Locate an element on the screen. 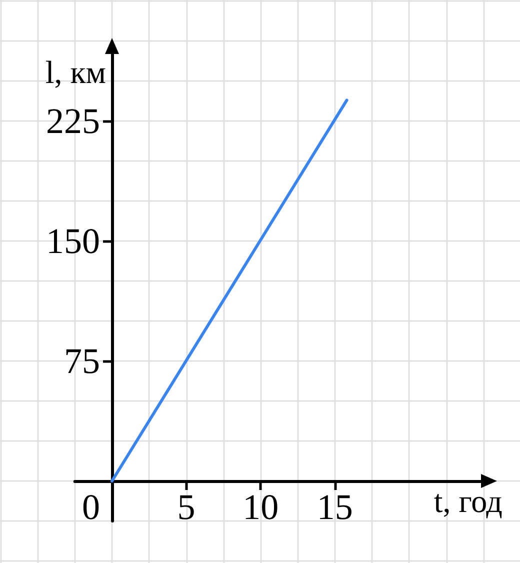  x-axis-title: t, год is located at coordinates (468, 501).